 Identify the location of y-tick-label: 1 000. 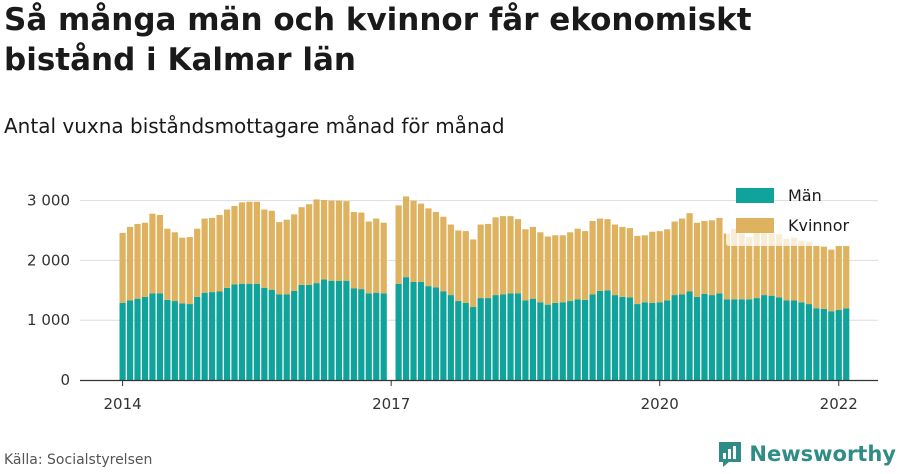
(48, 320).